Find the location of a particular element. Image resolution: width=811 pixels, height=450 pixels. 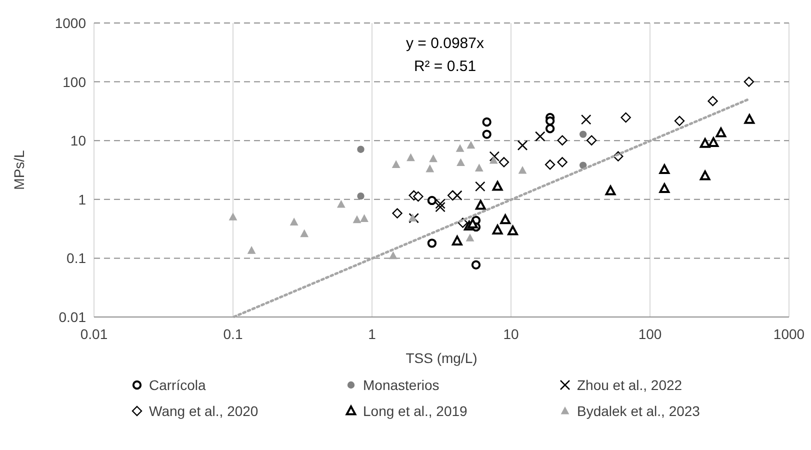

x-tick-label: 1 is located at coordinates (372, 334).